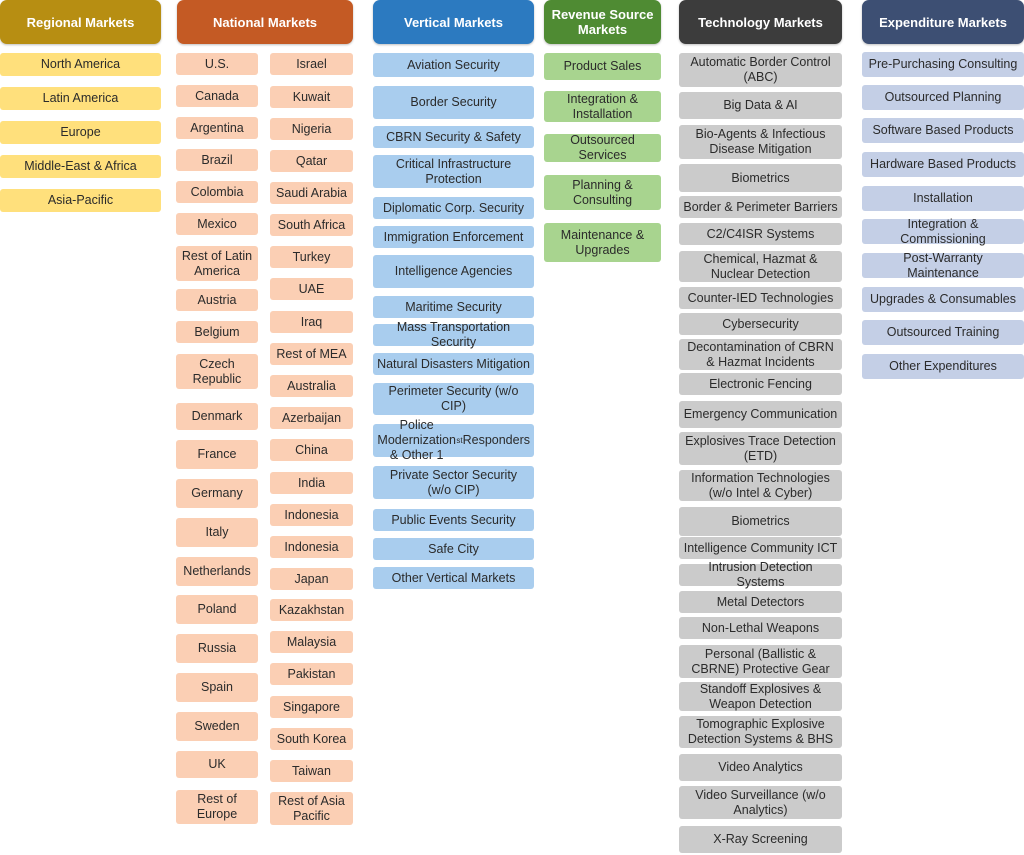 This screenshot has width=1024, height=855. What do you see at coordinates (453, 208) in the screenshot?
I see `market-item-diplomatic-corp-security: Diplomatic Corp. Security` at bounding box center [453, 208].